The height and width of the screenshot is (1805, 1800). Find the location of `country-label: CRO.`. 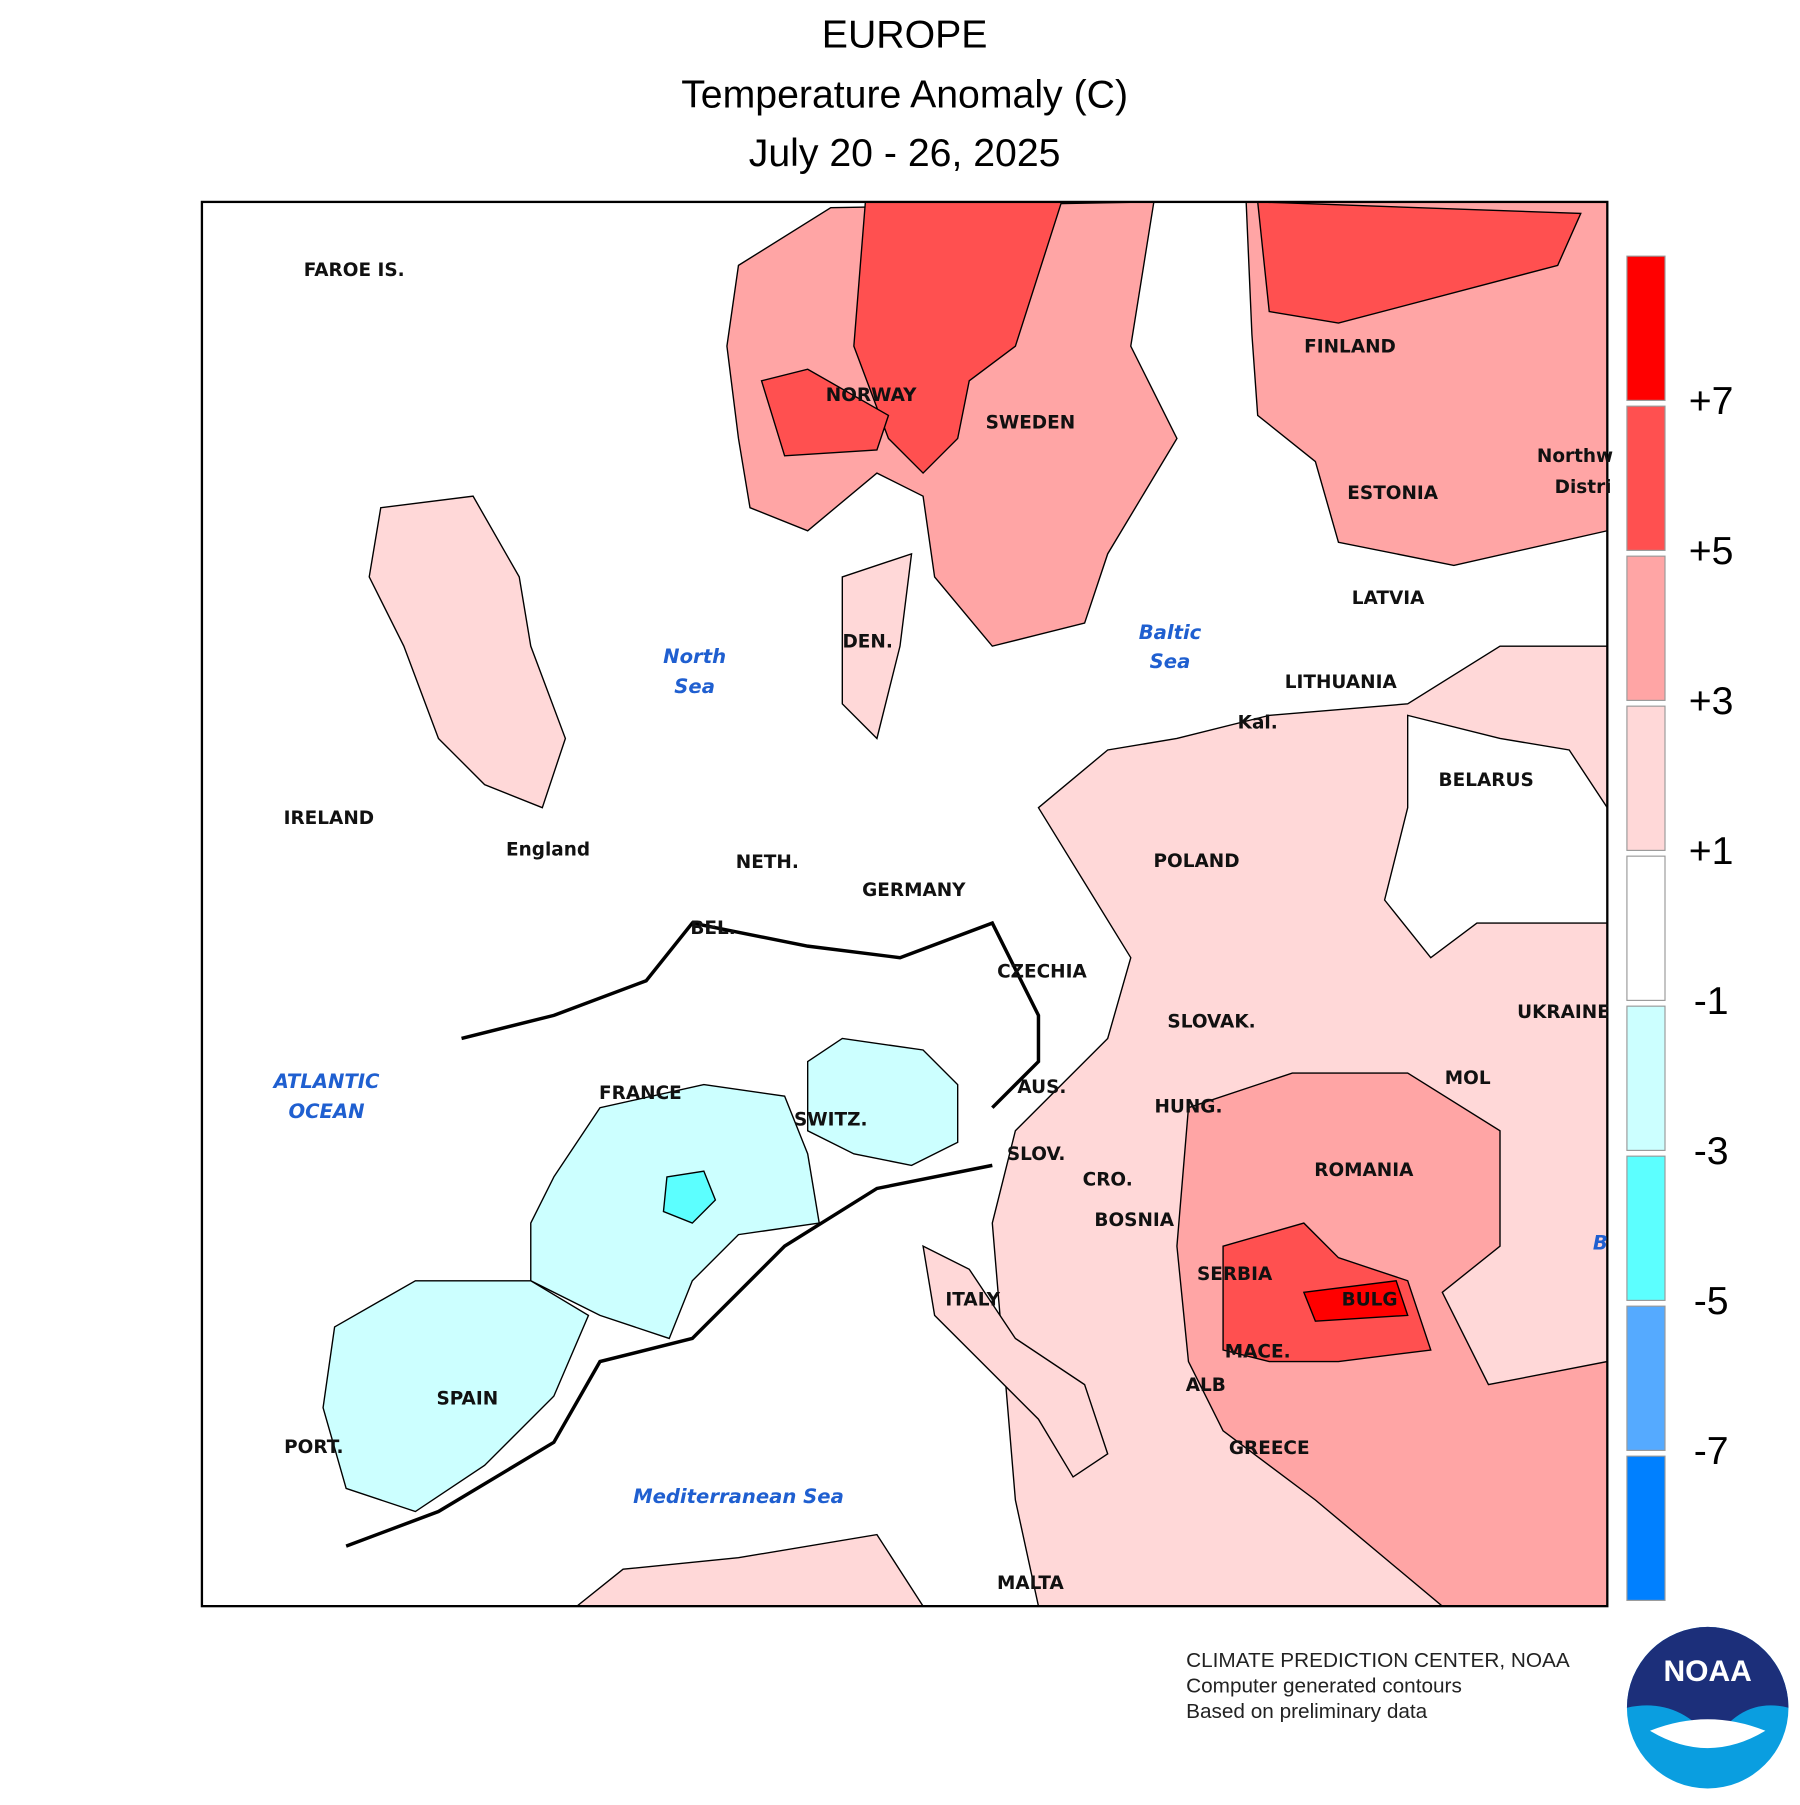

country-label: CRO. is located at coordinates (1108, 1179).